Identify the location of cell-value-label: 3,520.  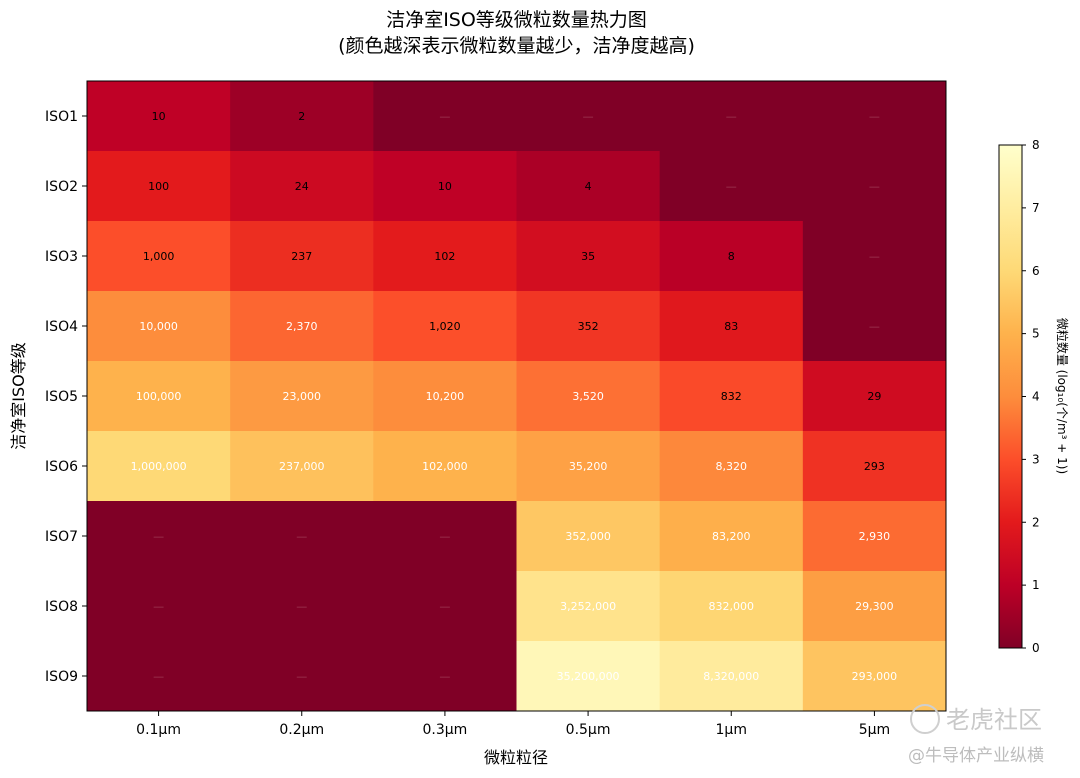
(588, 396).